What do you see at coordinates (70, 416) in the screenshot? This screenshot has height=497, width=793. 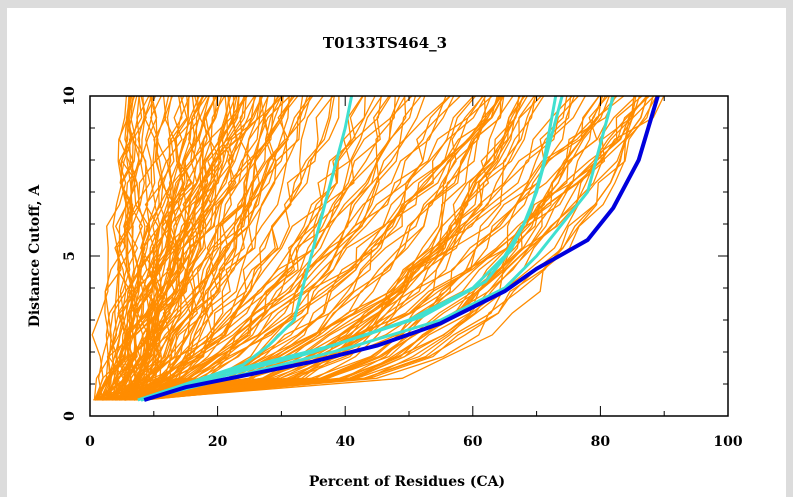 I see `y-tick-label: 0` at bounding box center [70, 416].